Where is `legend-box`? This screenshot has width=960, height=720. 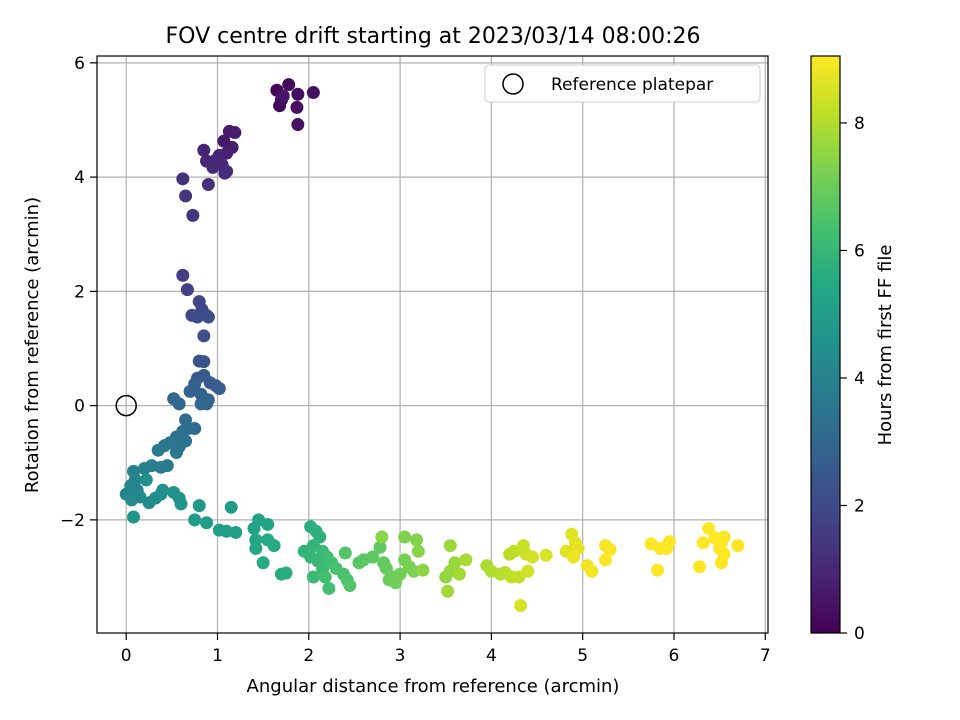 legend-box is located at coordinates (622, 83).